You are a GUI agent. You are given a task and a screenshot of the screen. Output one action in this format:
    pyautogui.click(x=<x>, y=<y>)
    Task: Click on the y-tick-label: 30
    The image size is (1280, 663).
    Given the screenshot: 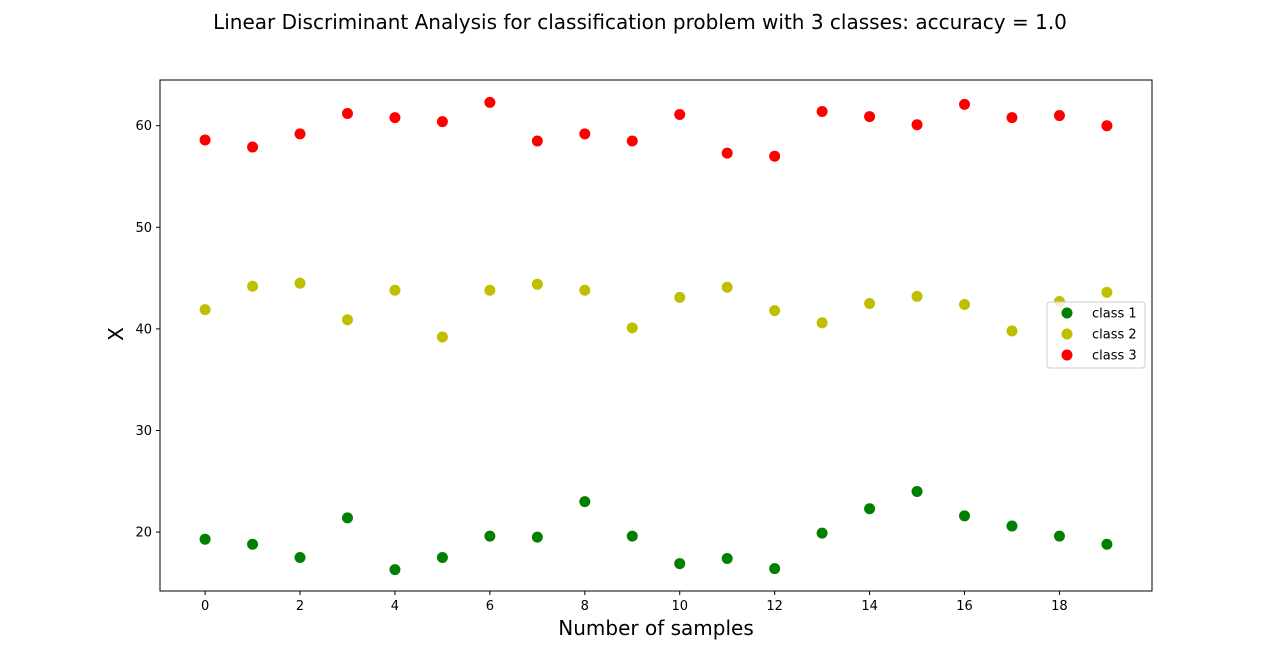 What is the action you would take?
    pyautogui.click(x=143, y=431)
    